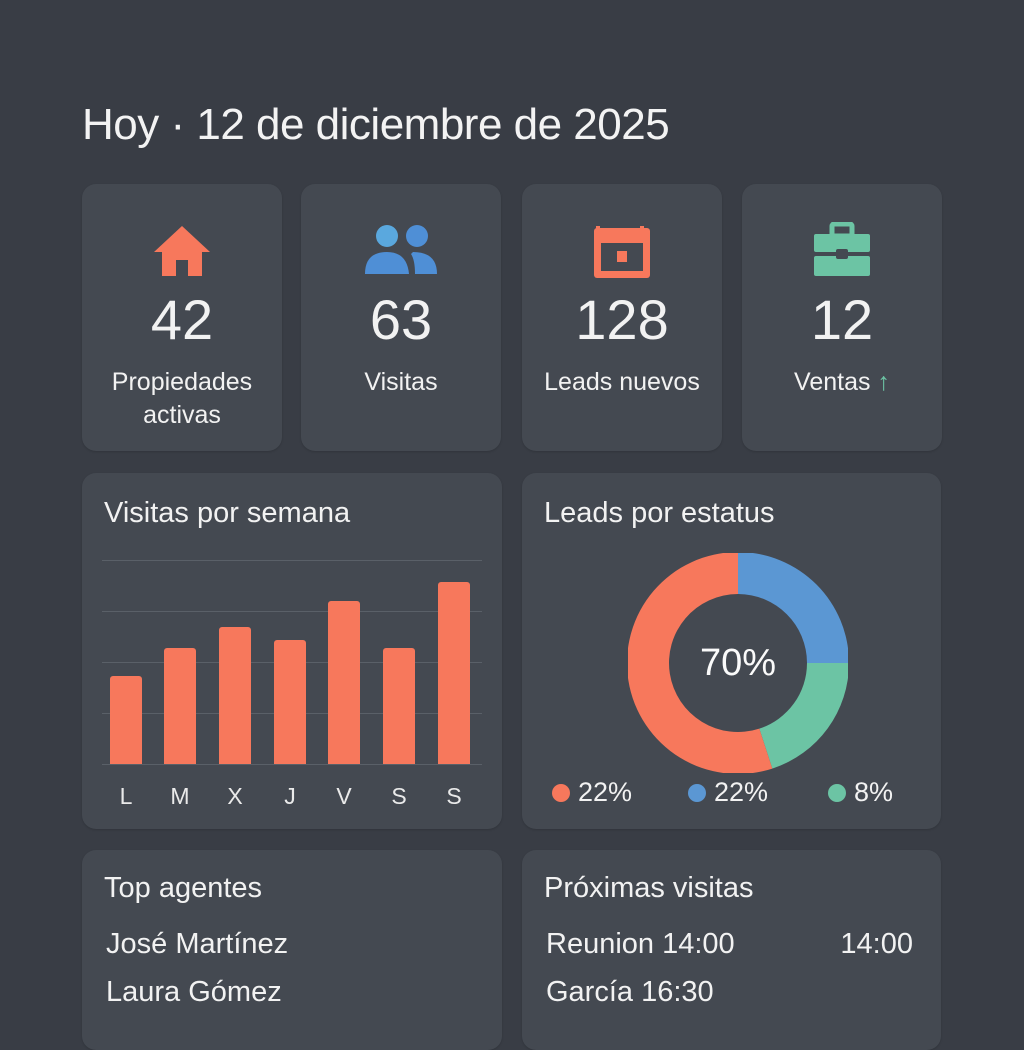 The width and height of the screenshot is (1024, 1050). Describe the element at coordinates (182, 382) in the screenshot. I see `stat-label-line1: Propiedades` at that location.